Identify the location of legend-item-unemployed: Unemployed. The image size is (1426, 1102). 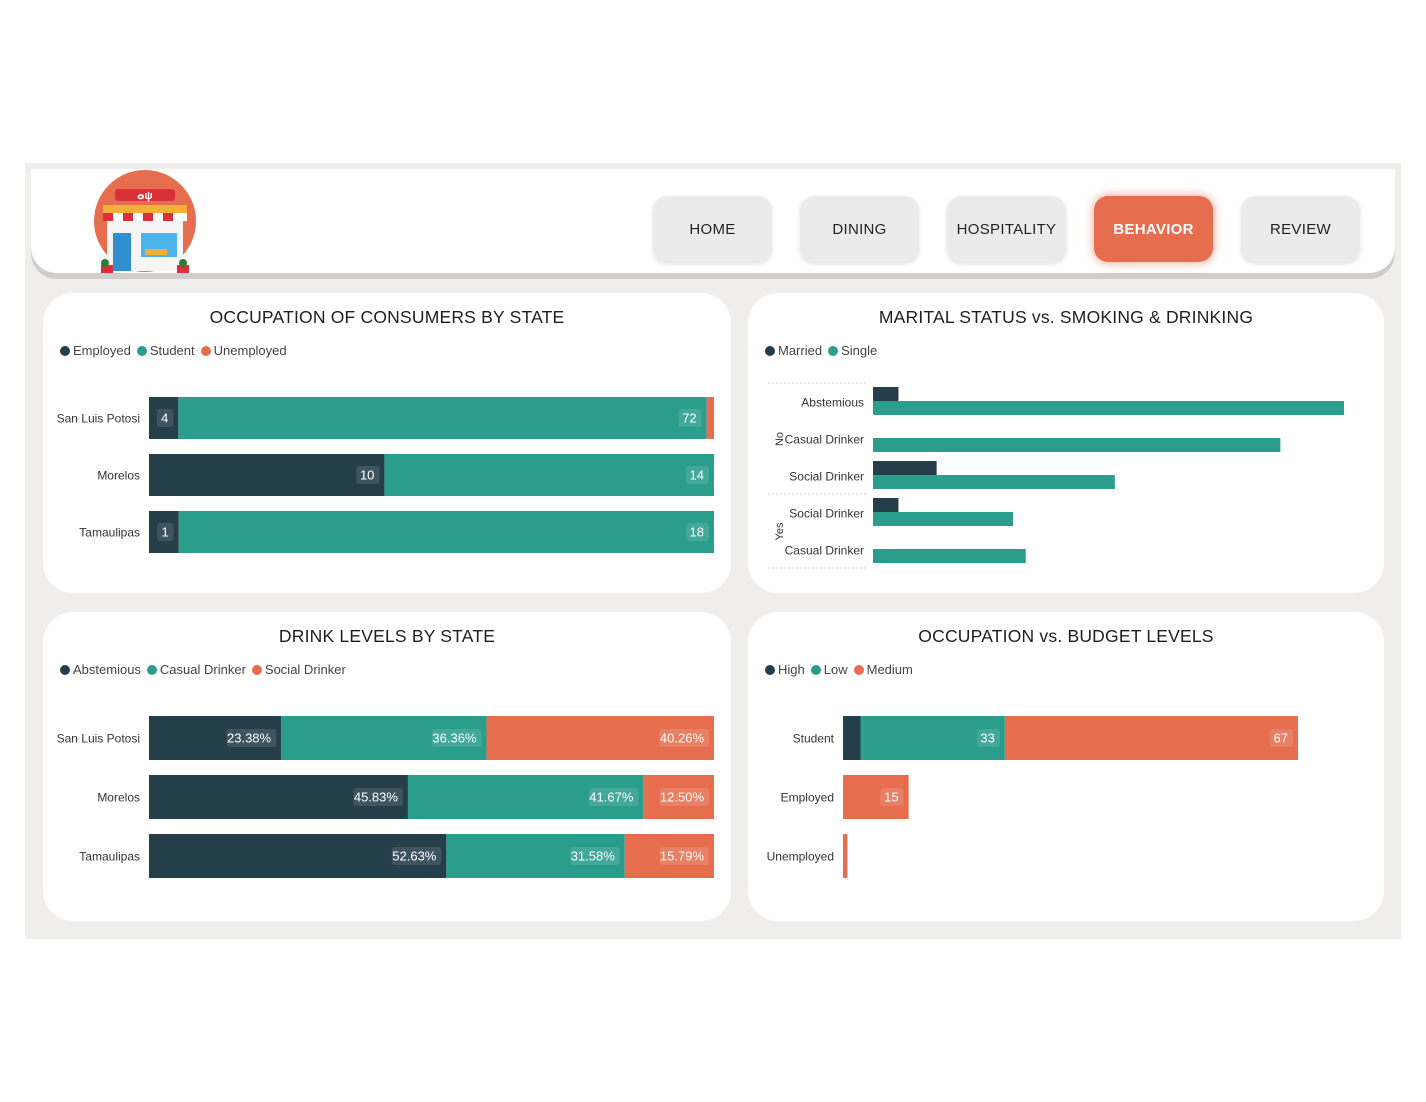
(243, 350).